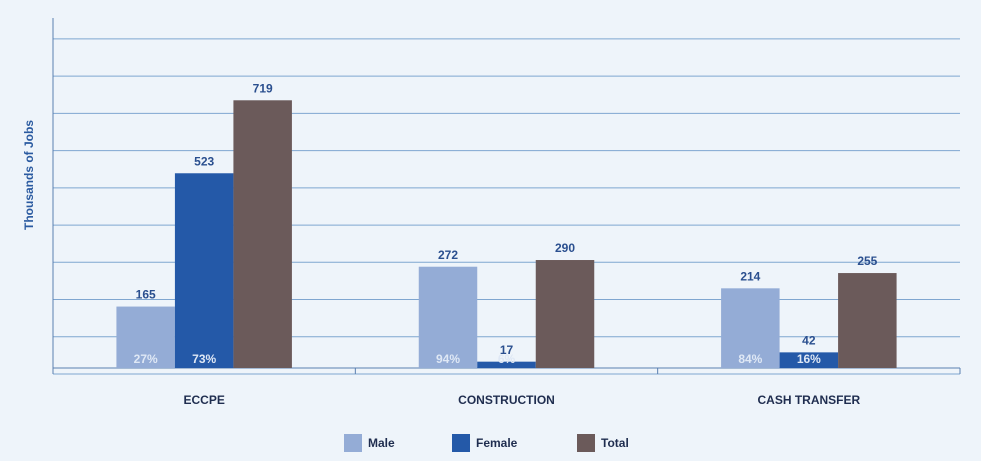 Image resolution: width=981 pixels, height=461 pixels. I want to click on percent-label: 84%, so click(750, 359).